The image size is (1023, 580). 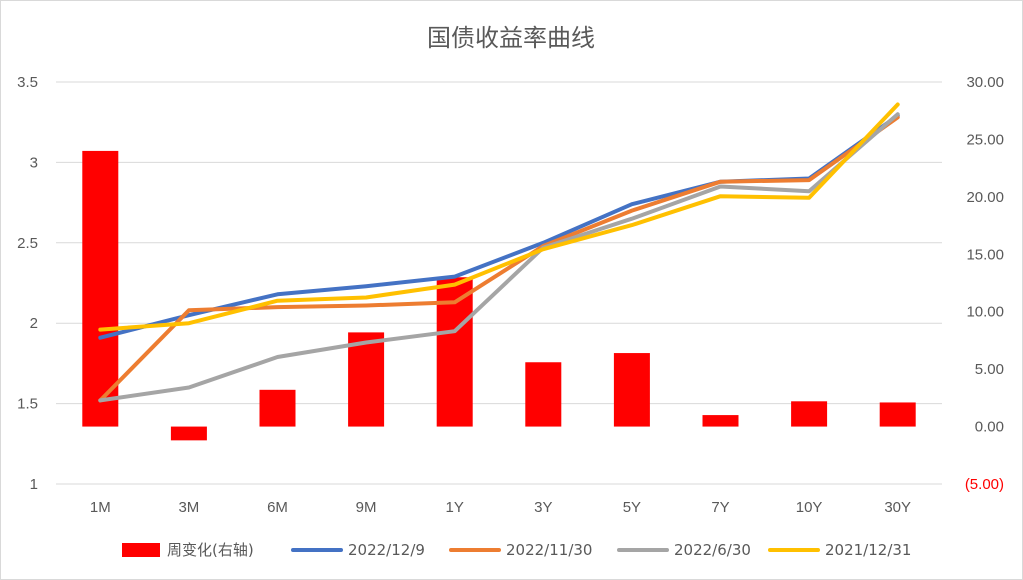 I want to click on y-right-tick-label: 15.00, so click(x=985, y=254).